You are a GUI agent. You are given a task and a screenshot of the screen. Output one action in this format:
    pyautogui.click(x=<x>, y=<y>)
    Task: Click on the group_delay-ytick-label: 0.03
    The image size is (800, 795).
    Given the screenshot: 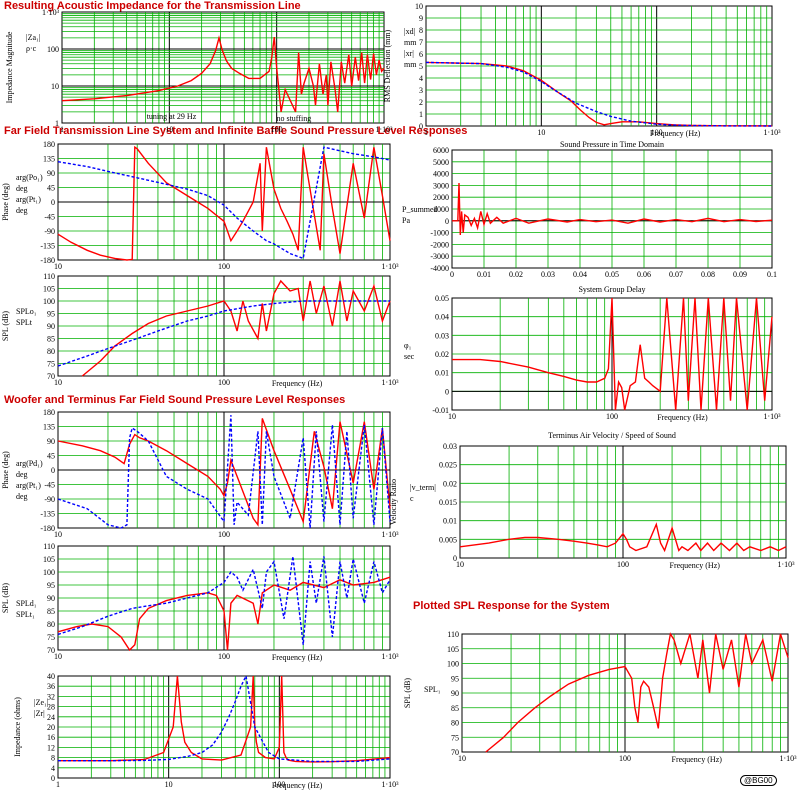 What is the action you would take?
    pyautogui.click(x=442, y=335)
    